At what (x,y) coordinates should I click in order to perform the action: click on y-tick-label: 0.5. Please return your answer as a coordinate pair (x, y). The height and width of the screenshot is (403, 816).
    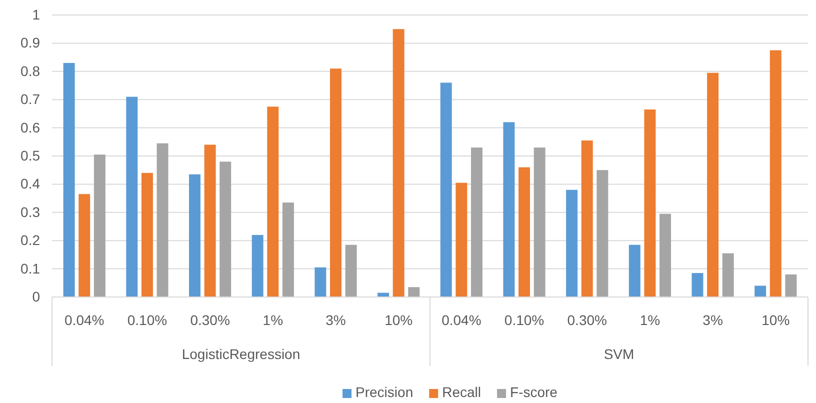
    Looking at the image, I should click on (30, 155).